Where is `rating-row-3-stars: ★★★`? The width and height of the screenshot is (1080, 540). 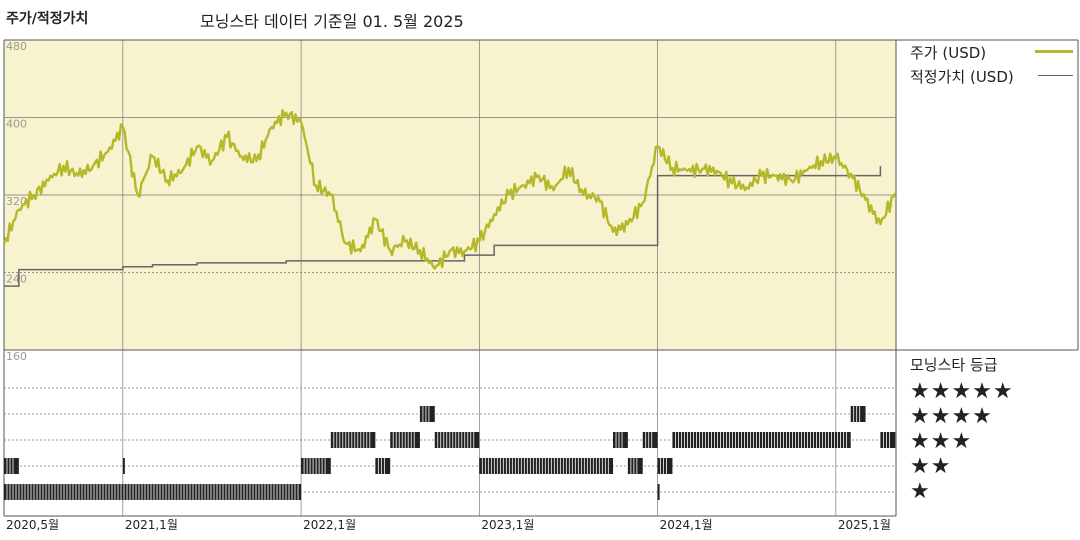 rating-row-3-stars: ★★★ is located at coordinates (941, 441).